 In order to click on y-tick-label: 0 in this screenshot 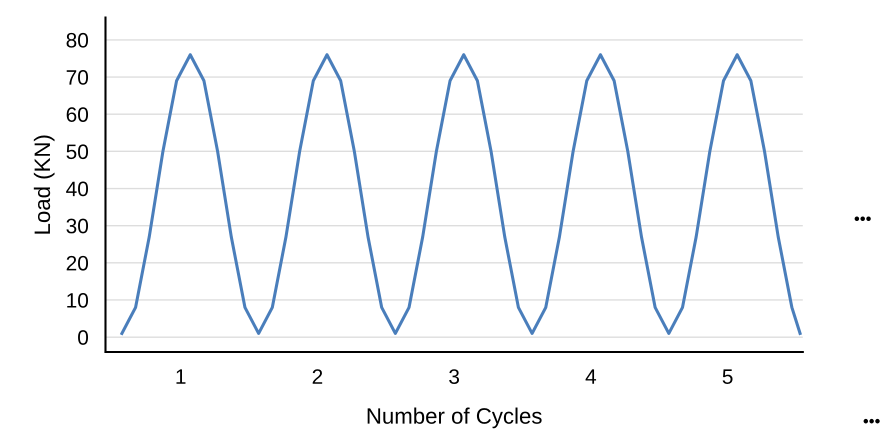, I will do `click(83, 337)`.